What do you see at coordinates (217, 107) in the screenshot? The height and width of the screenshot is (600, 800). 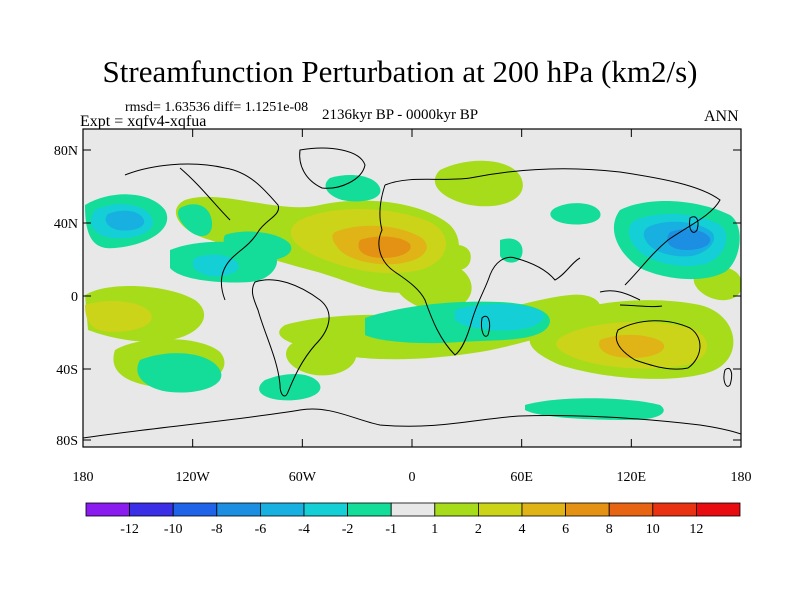 I see `rmsd-diff-stats: rmsd= 1.63536 diff= 1.1251e-08` at bounding box center [217, 107].